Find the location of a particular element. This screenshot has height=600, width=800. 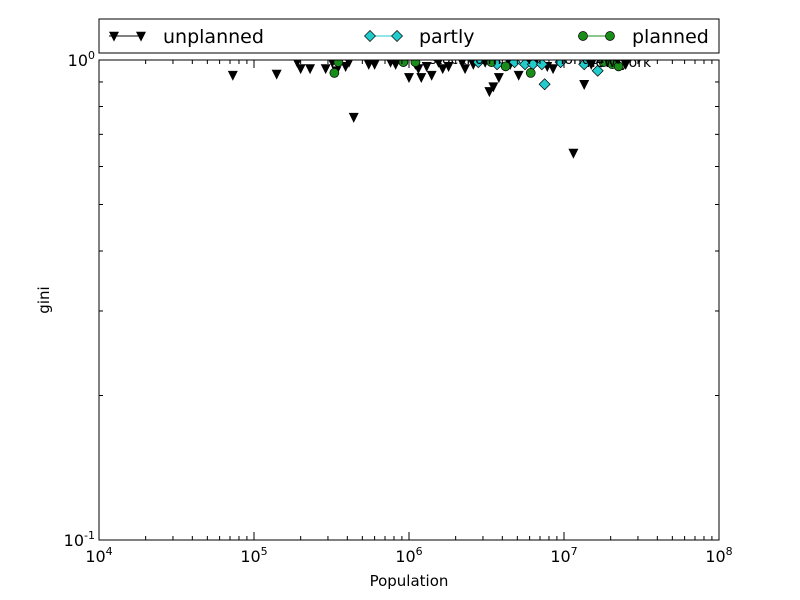

annotation-label: london is located at coordinates (585, 60).